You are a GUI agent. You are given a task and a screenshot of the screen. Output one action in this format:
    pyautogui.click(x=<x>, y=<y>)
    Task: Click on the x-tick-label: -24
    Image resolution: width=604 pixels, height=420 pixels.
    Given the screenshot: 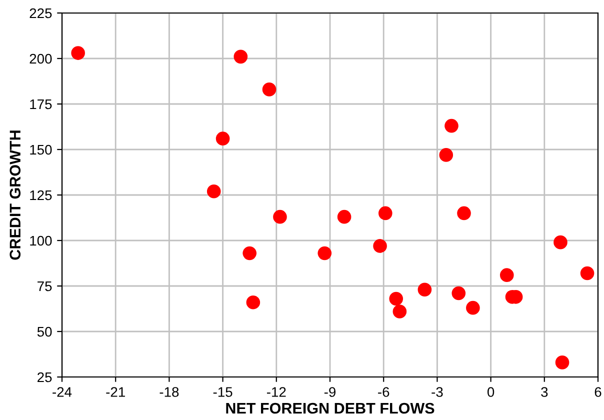 What is the action you would take?
    pyautogui.click(x=62, y=392)
    